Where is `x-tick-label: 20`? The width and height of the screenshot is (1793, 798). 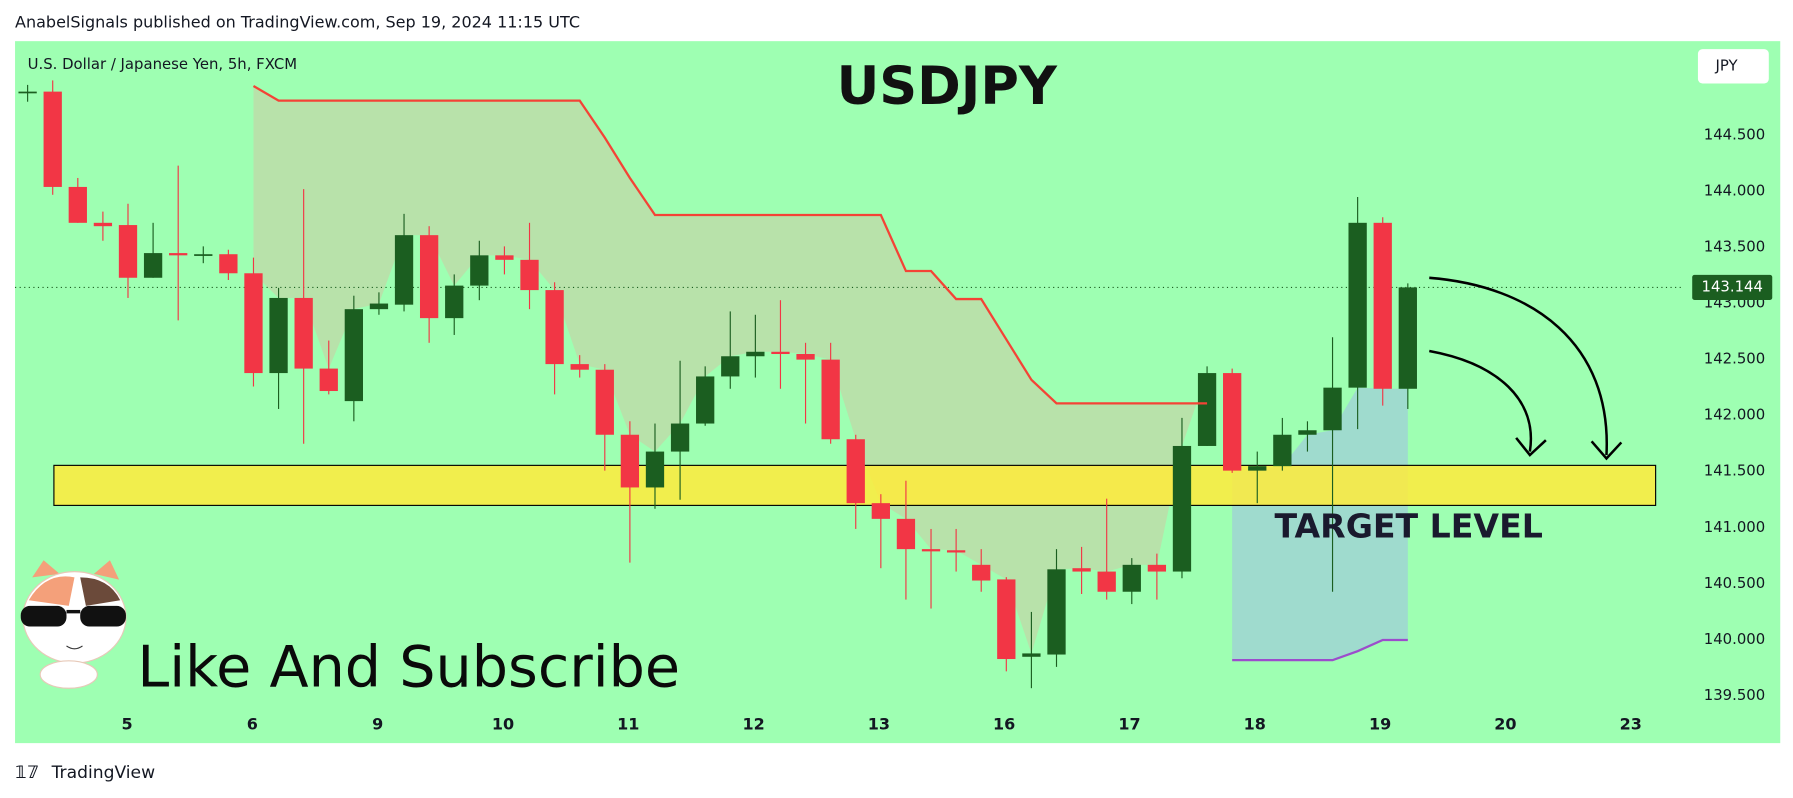
x-tick-label: 20 is located at coordinates (1505, 723).